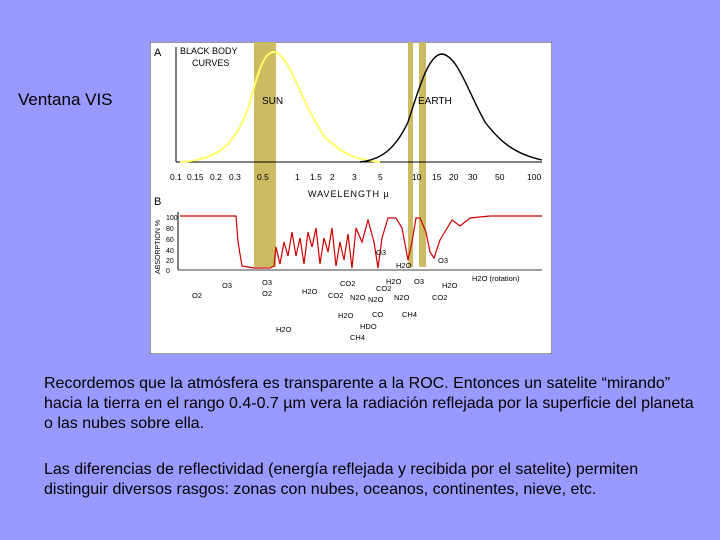  What do you see at coordinates (417, 177) in the screenshot?
I see `x-tick-label: 10` at bounding box center [417, 177].